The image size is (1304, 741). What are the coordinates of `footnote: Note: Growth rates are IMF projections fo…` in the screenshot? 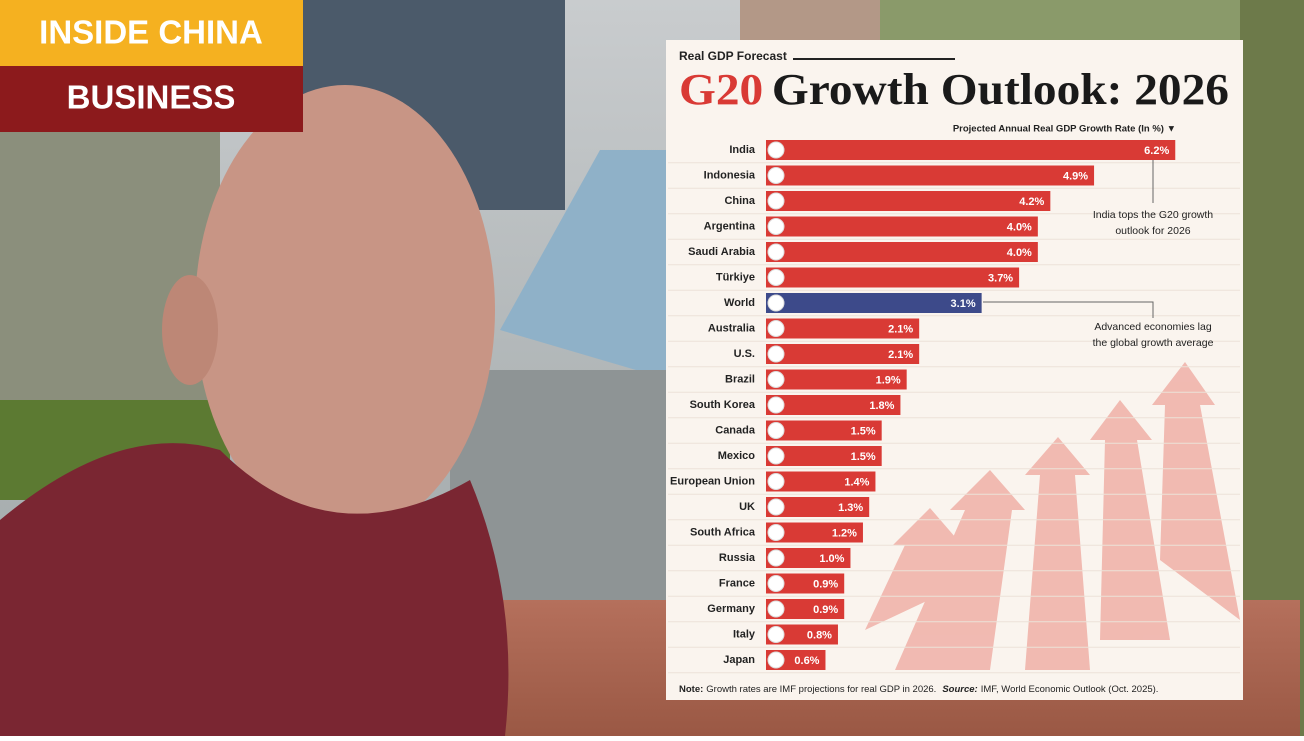 It's located at (918, 689).